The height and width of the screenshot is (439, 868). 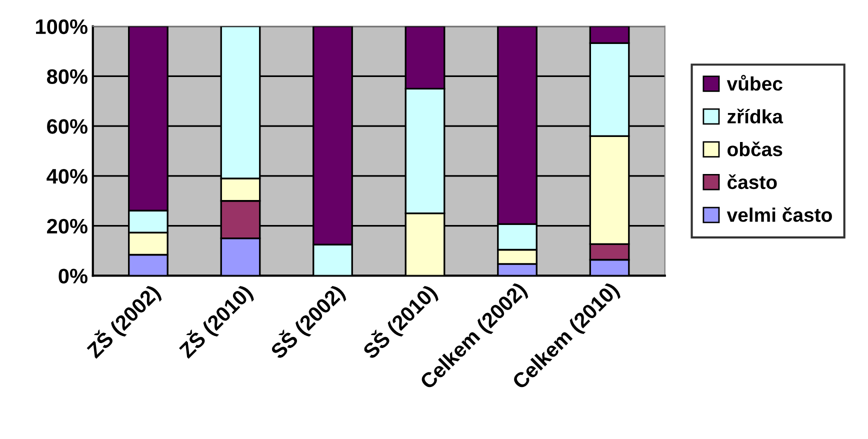 I want to click on legend-label: často, so click(x=752, y=182).